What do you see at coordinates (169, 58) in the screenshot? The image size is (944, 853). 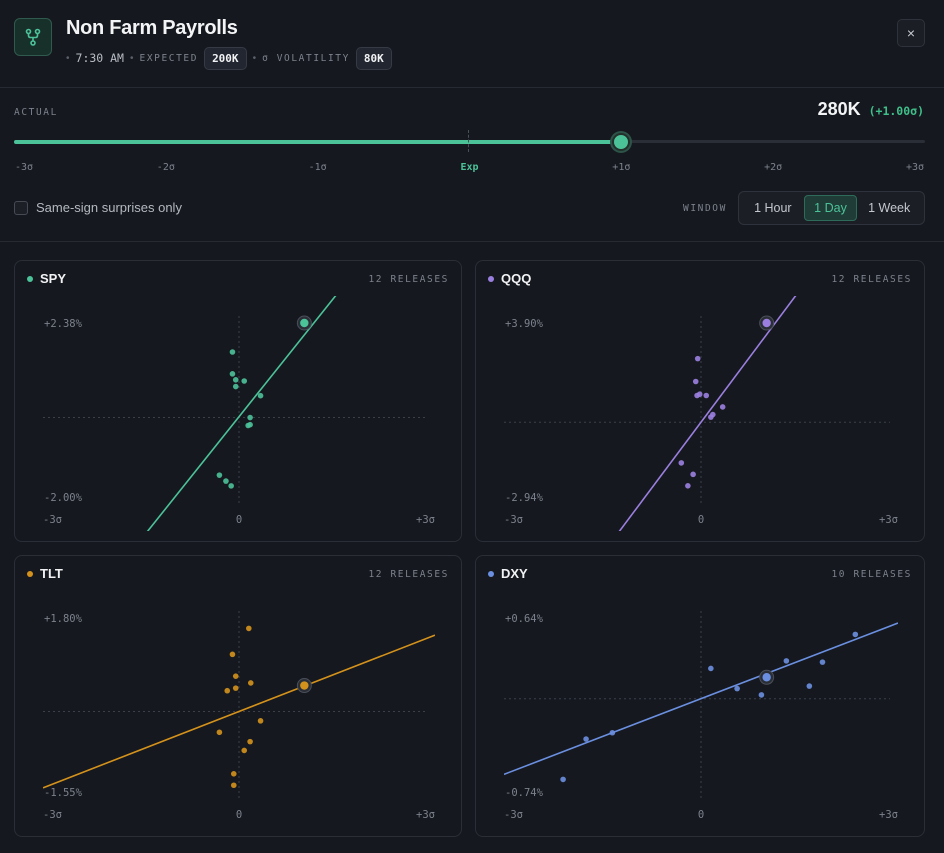 I see `expected-label: EXPECTED` at bounding box center [169, 58].